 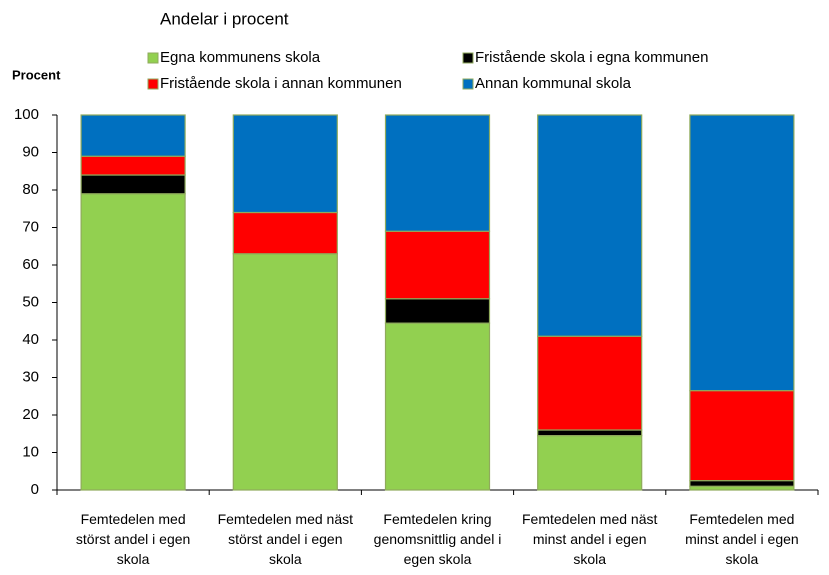 I want to click on legend-label: Fristående skola i annan kommunen, so click(x=281, y=83).